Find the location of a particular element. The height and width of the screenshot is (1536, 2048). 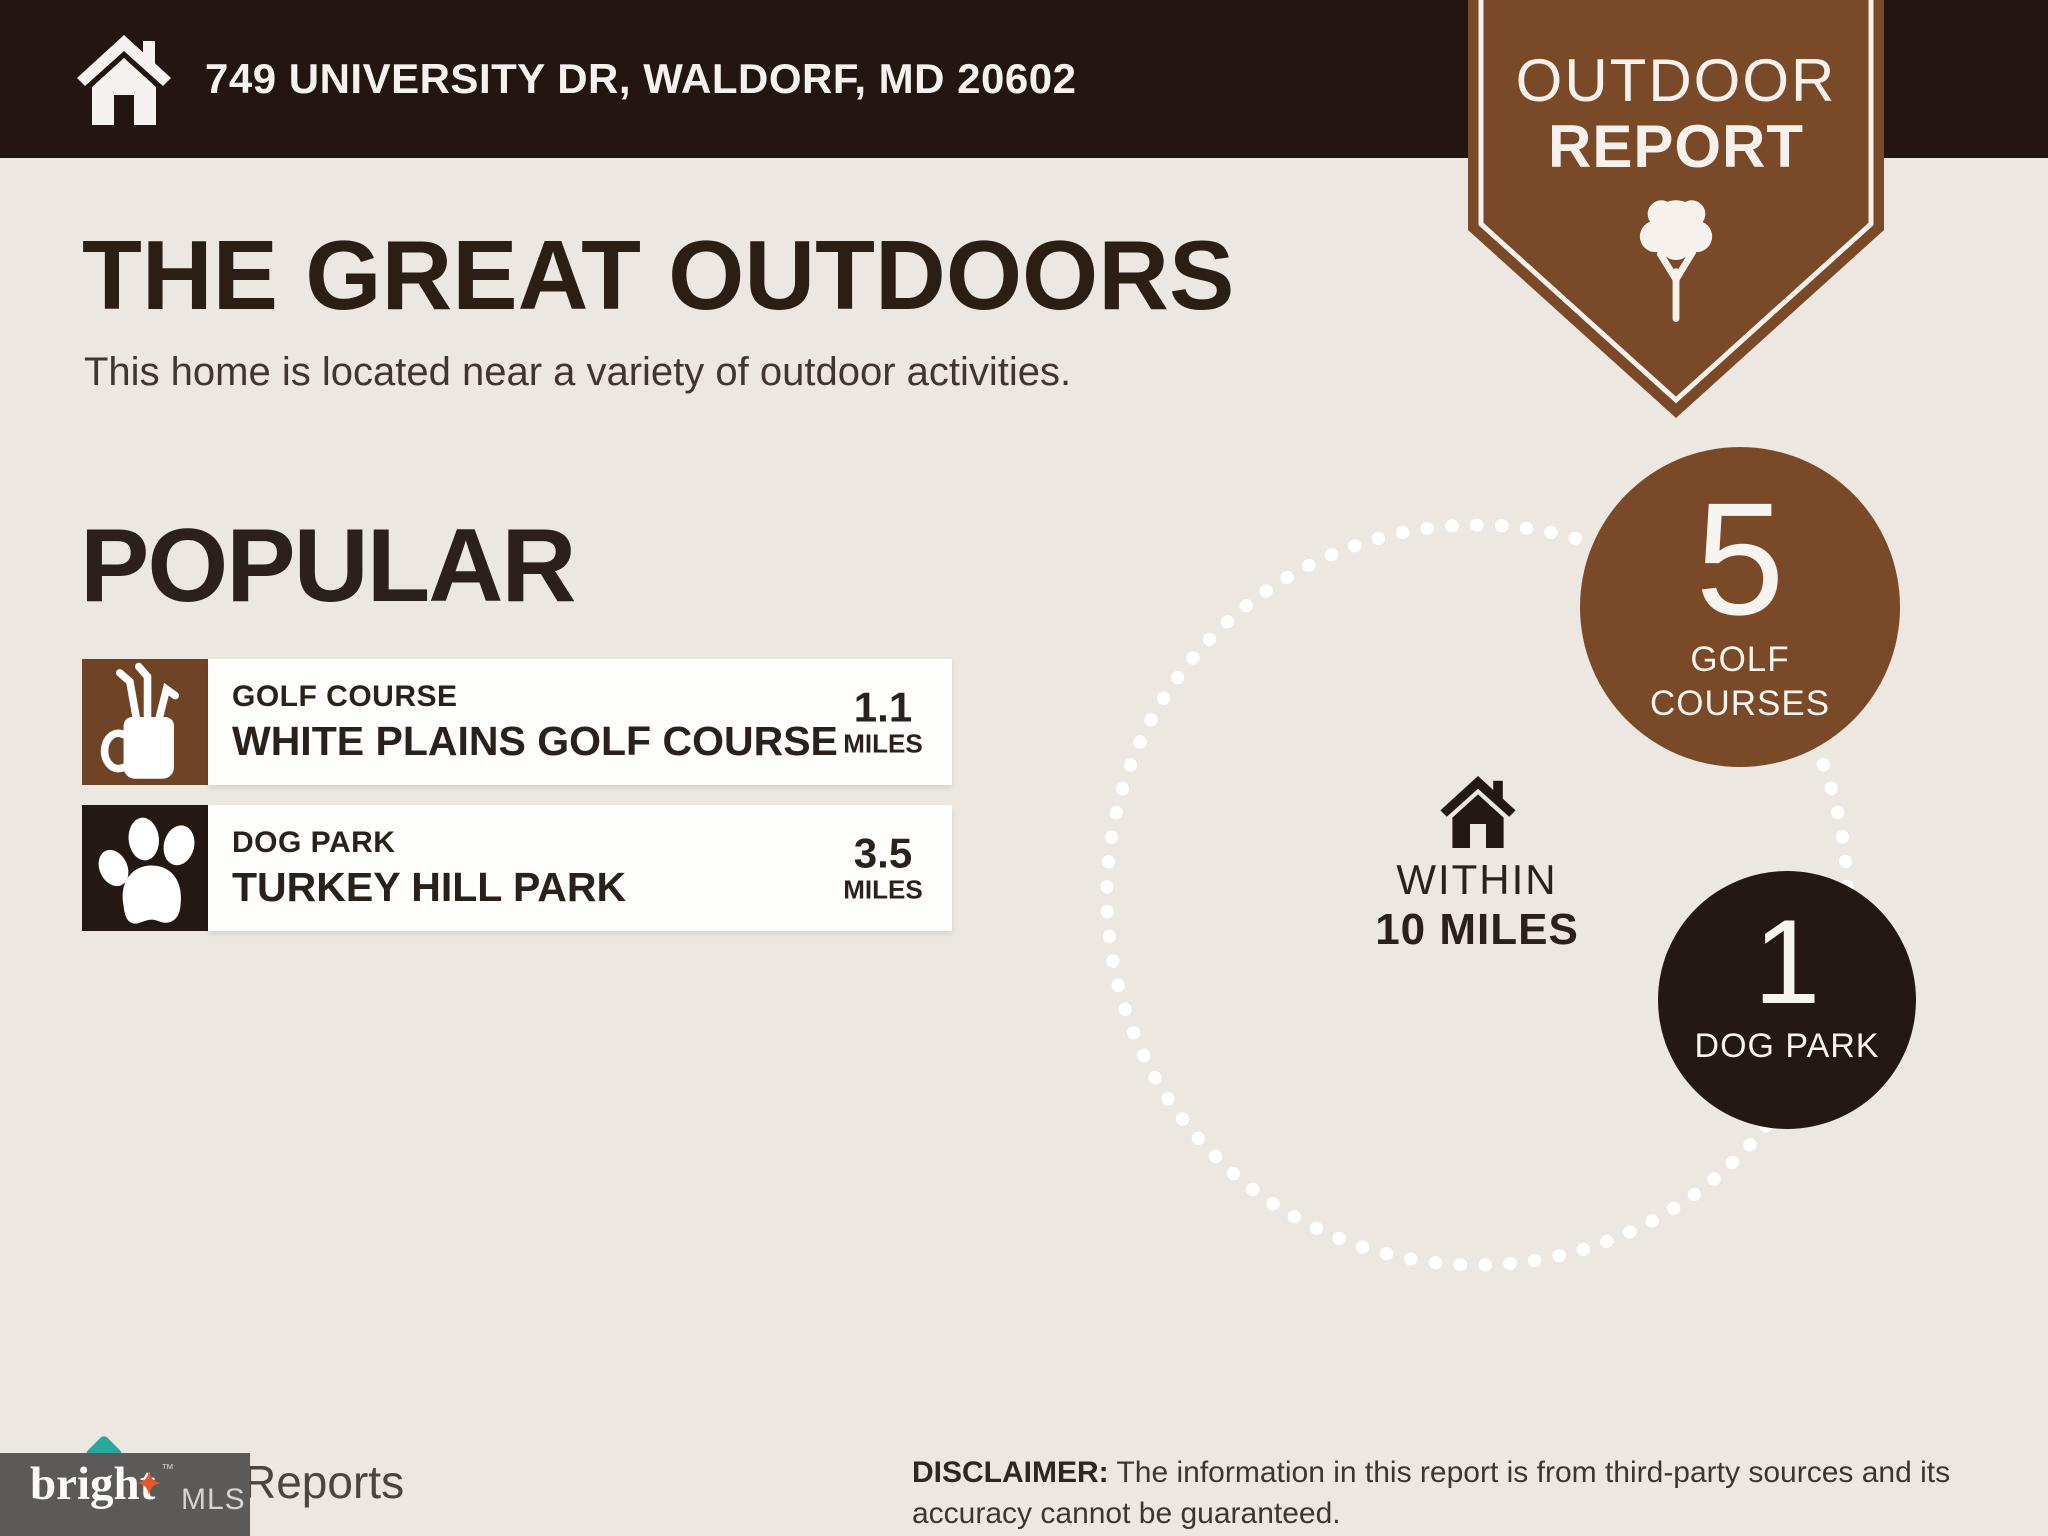

golf-courses-count-bubble: 5 GOLF COURSES is located at coordinates (1740, 607).